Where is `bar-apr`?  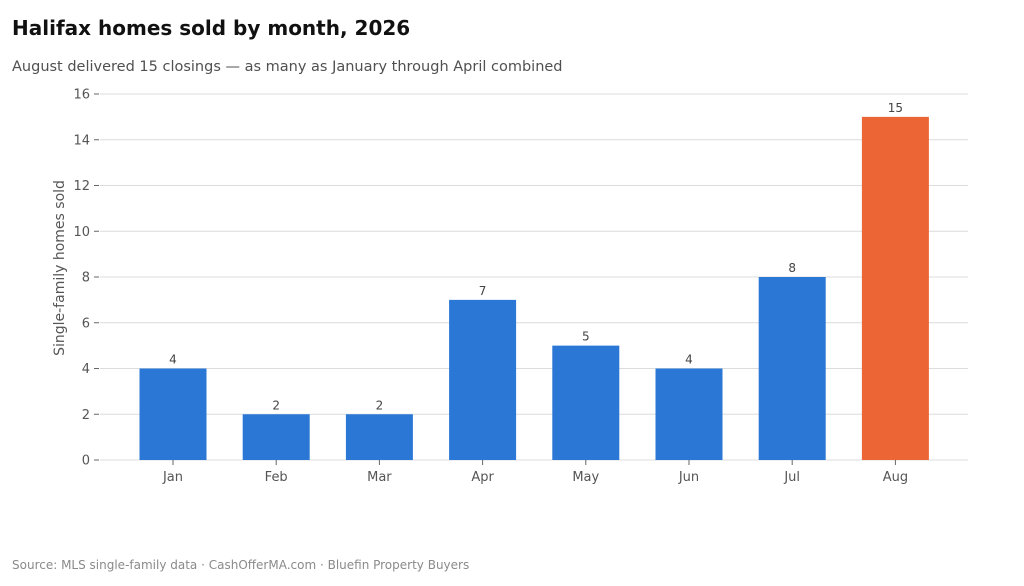
bar-apr is located at coordinates (483, 379).